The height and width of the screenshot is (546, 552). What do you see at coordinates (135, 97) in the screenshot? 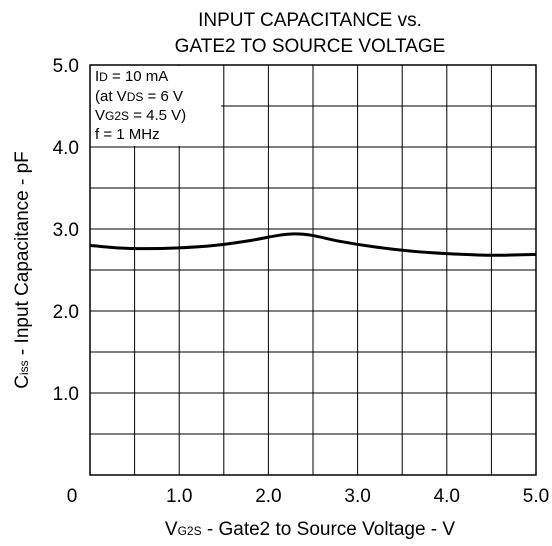
I see `condition-vds-sub: DS` at bounding box center [135, 97].